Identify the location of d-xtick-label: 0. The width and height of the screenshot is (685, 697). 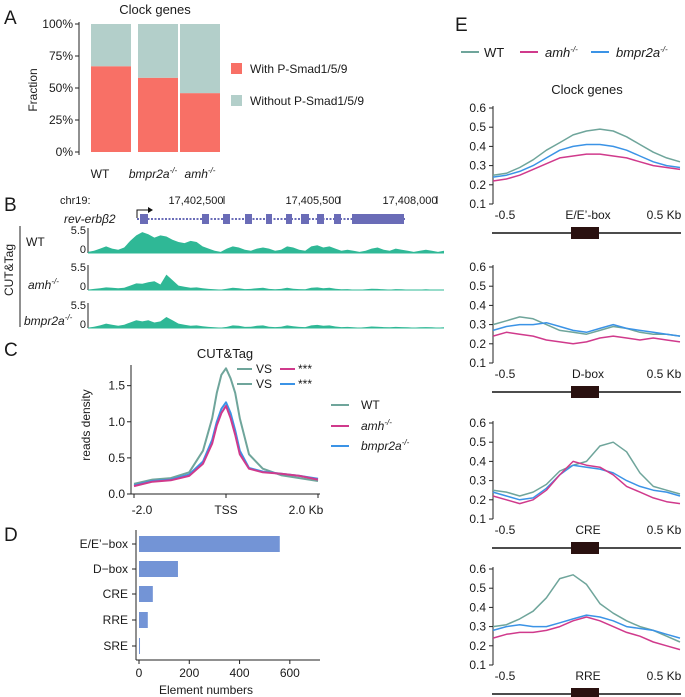
(139, 673).